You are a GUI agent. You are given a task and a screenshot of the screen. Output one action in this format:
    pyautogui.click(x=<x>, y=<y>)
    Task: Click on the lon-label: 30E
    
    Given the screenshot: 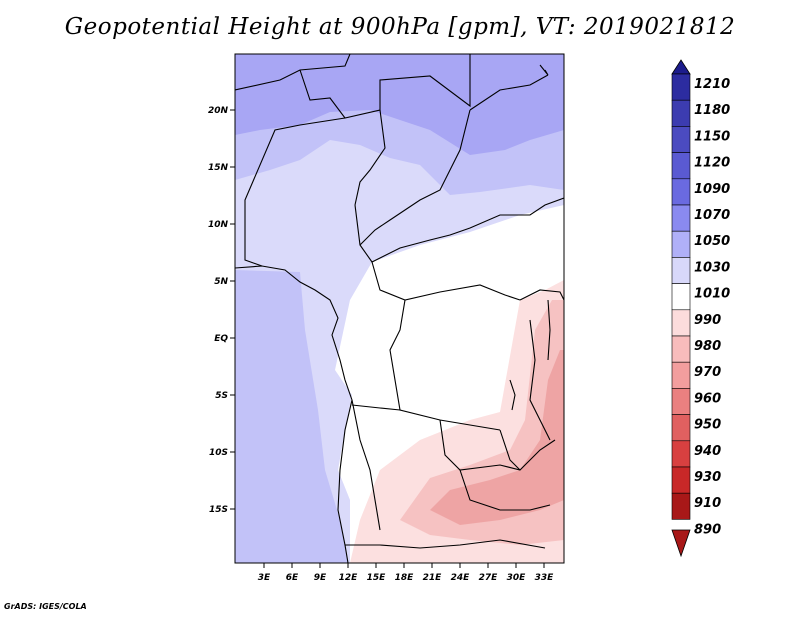 What is the action you would take?
    pyautogui.click(x=517, y=578)
    